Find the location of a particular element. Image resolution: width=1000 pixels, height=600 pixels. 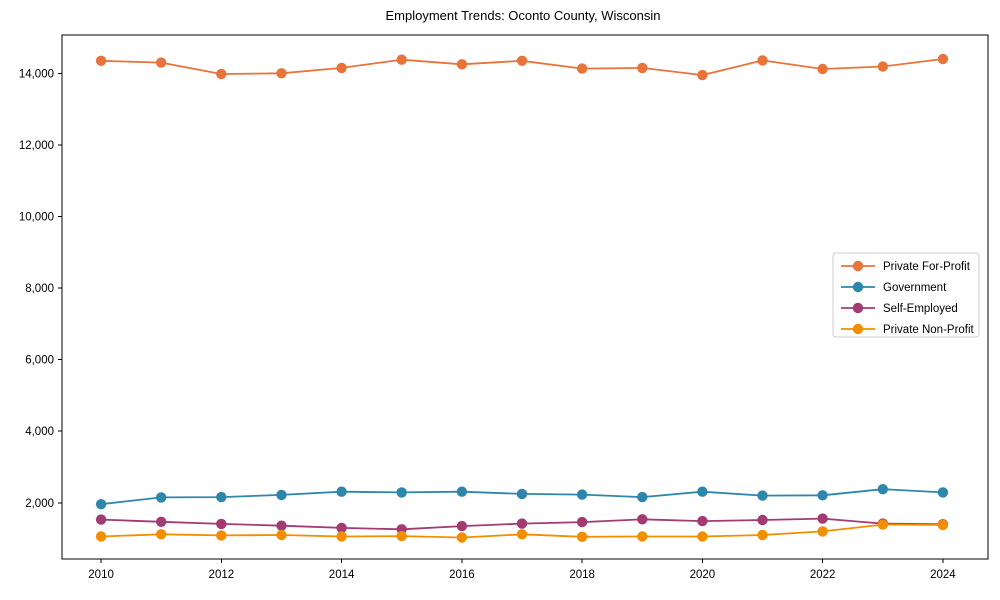

series-government is located at coordinates (522, 497).